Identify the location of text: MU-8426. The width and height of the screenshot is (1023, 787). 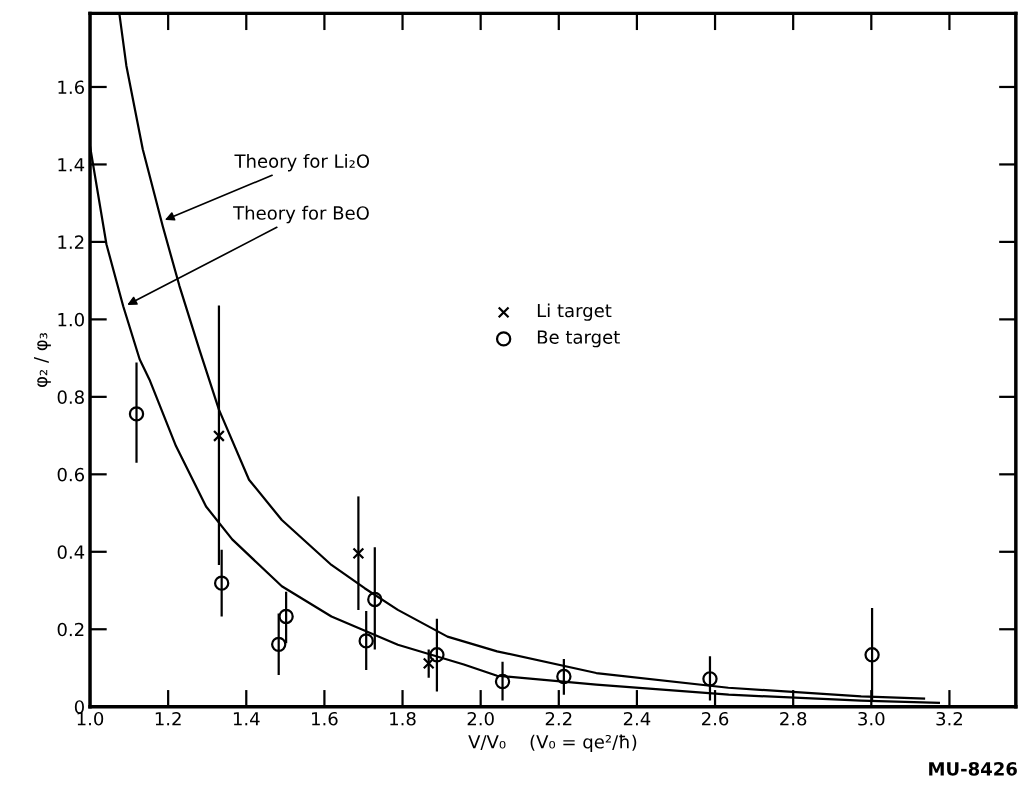
(973, 768).